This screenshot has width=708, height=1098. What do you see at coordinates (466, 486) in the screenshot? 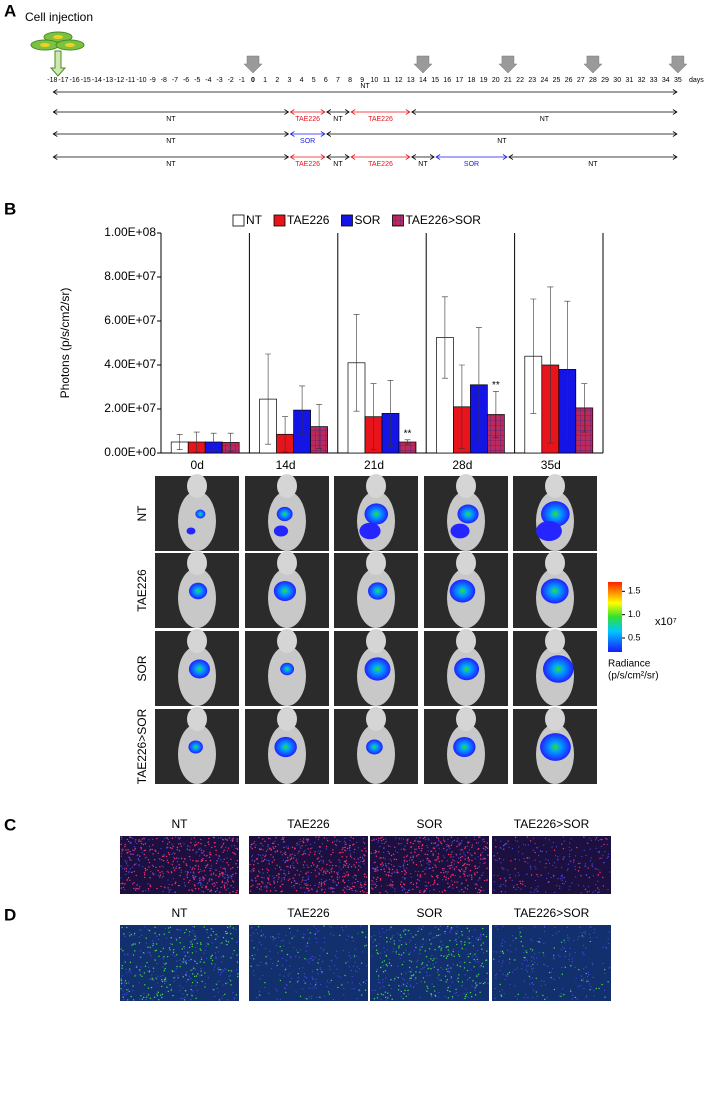
I see `mouse-head` at bounding box center [466, 486].